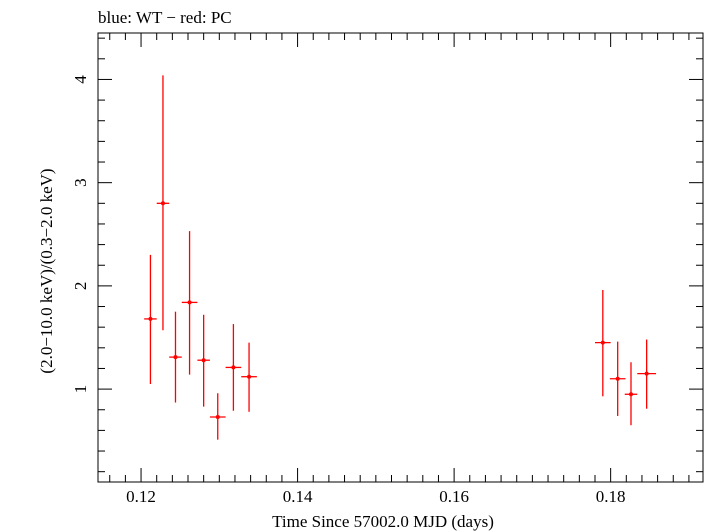 The width and height of the screenshot is (705, 532). What do you see at coordinates (375, 496) in the screenshot?
I see `x-tick-labels: 0.12 0.14 0.16 0.18` at bounding box center [375, 496].